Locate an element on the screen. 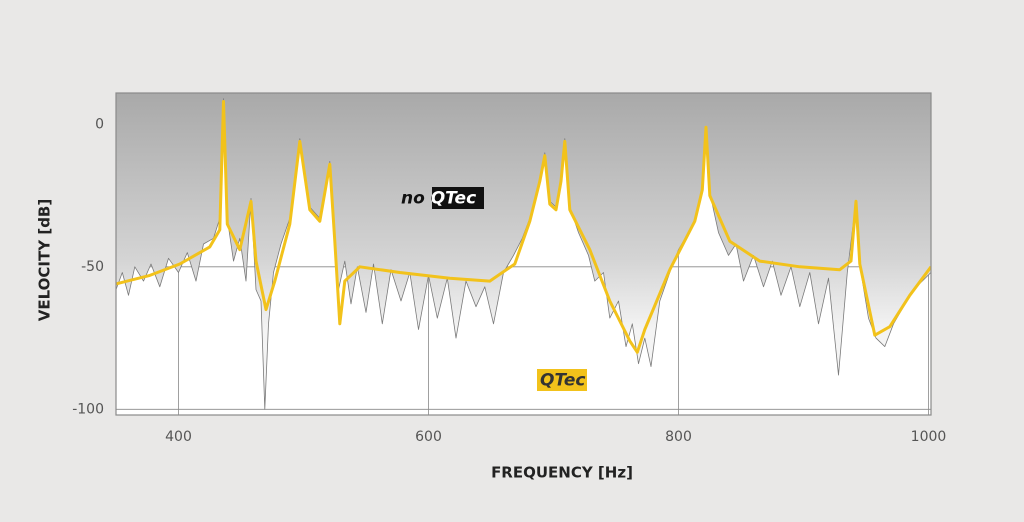  x-tick-label: 800 is located at coordinates (678, 437).